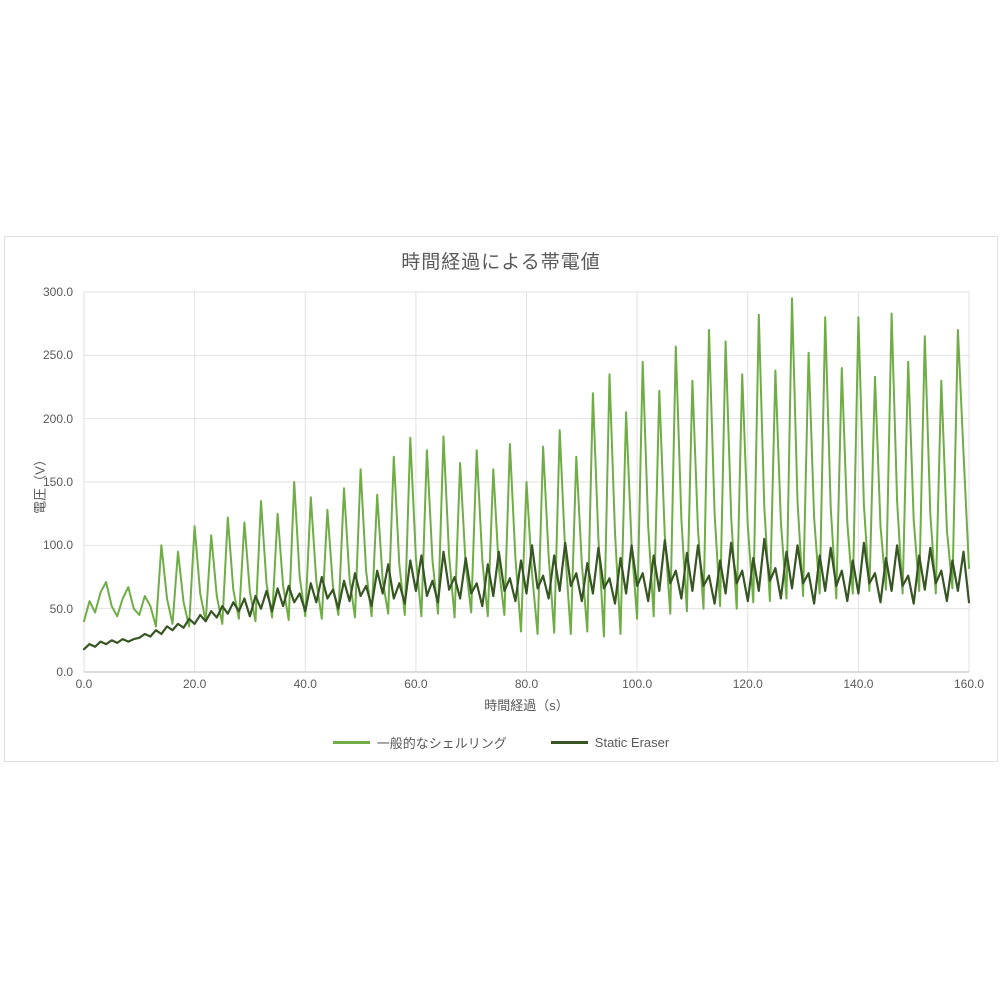 Image resolution: width=1000 pixels, height=1000 pixels. Describe the element at coordinates (57, 418) in the screenshot. I see `y-tick-label: 200.0` at that location.